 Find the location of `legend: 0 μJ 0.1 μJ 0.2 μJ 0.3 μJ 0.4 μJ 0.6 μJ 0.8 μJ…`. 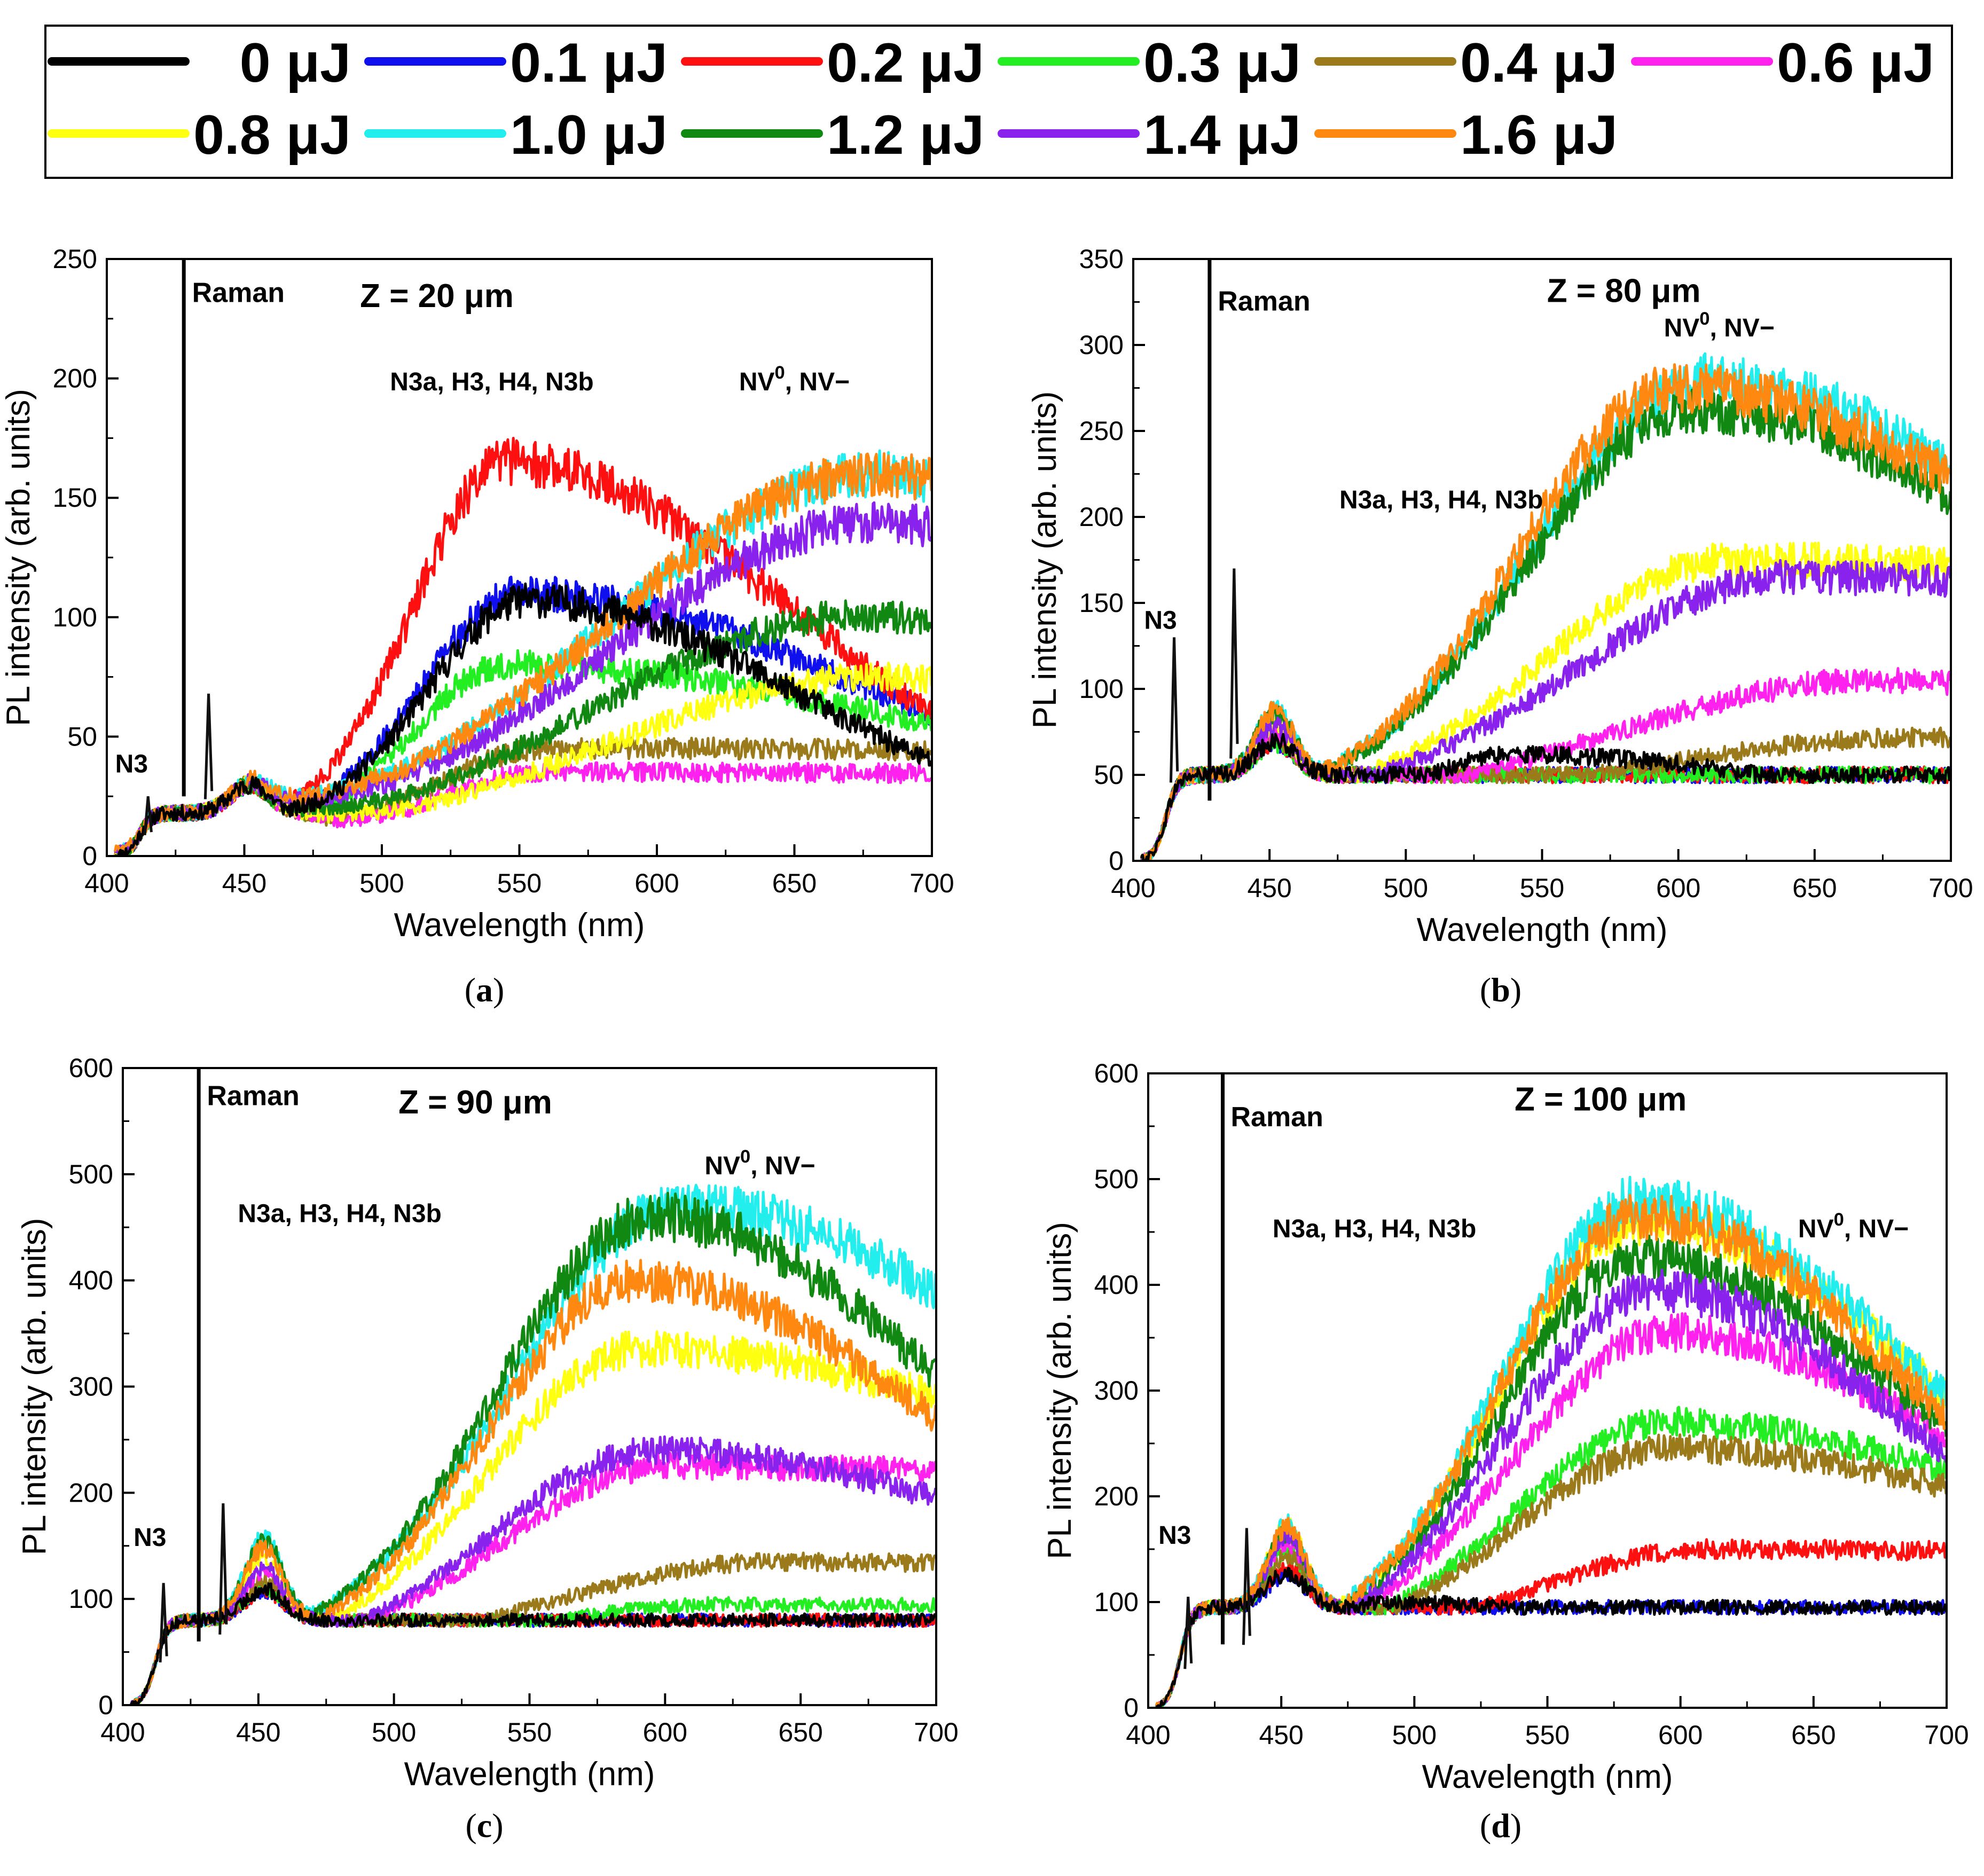

legend: 0 μJ 0.1 μJ 0.2 μJ 0.3 μJ 0.4 μJ 0.6 μJ 0.8 μJ… is located at coordinates (998, 102).